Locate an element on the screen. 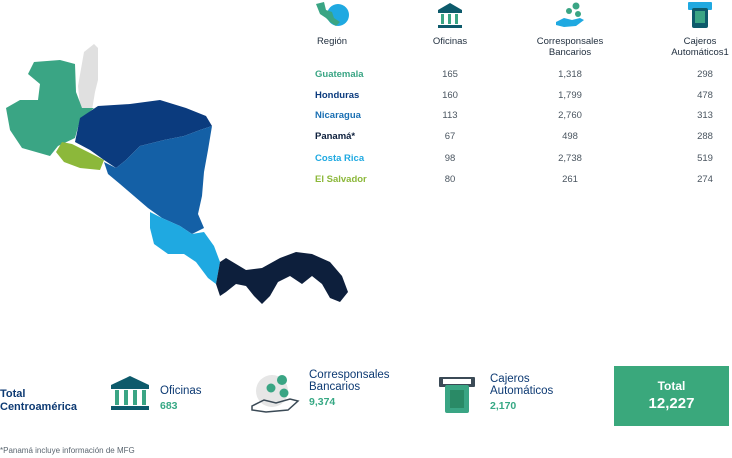 Image resolution: width=732 pixels, height=458 pixels. row-cajeros-value: 288 is located at coordinates (705, 136).